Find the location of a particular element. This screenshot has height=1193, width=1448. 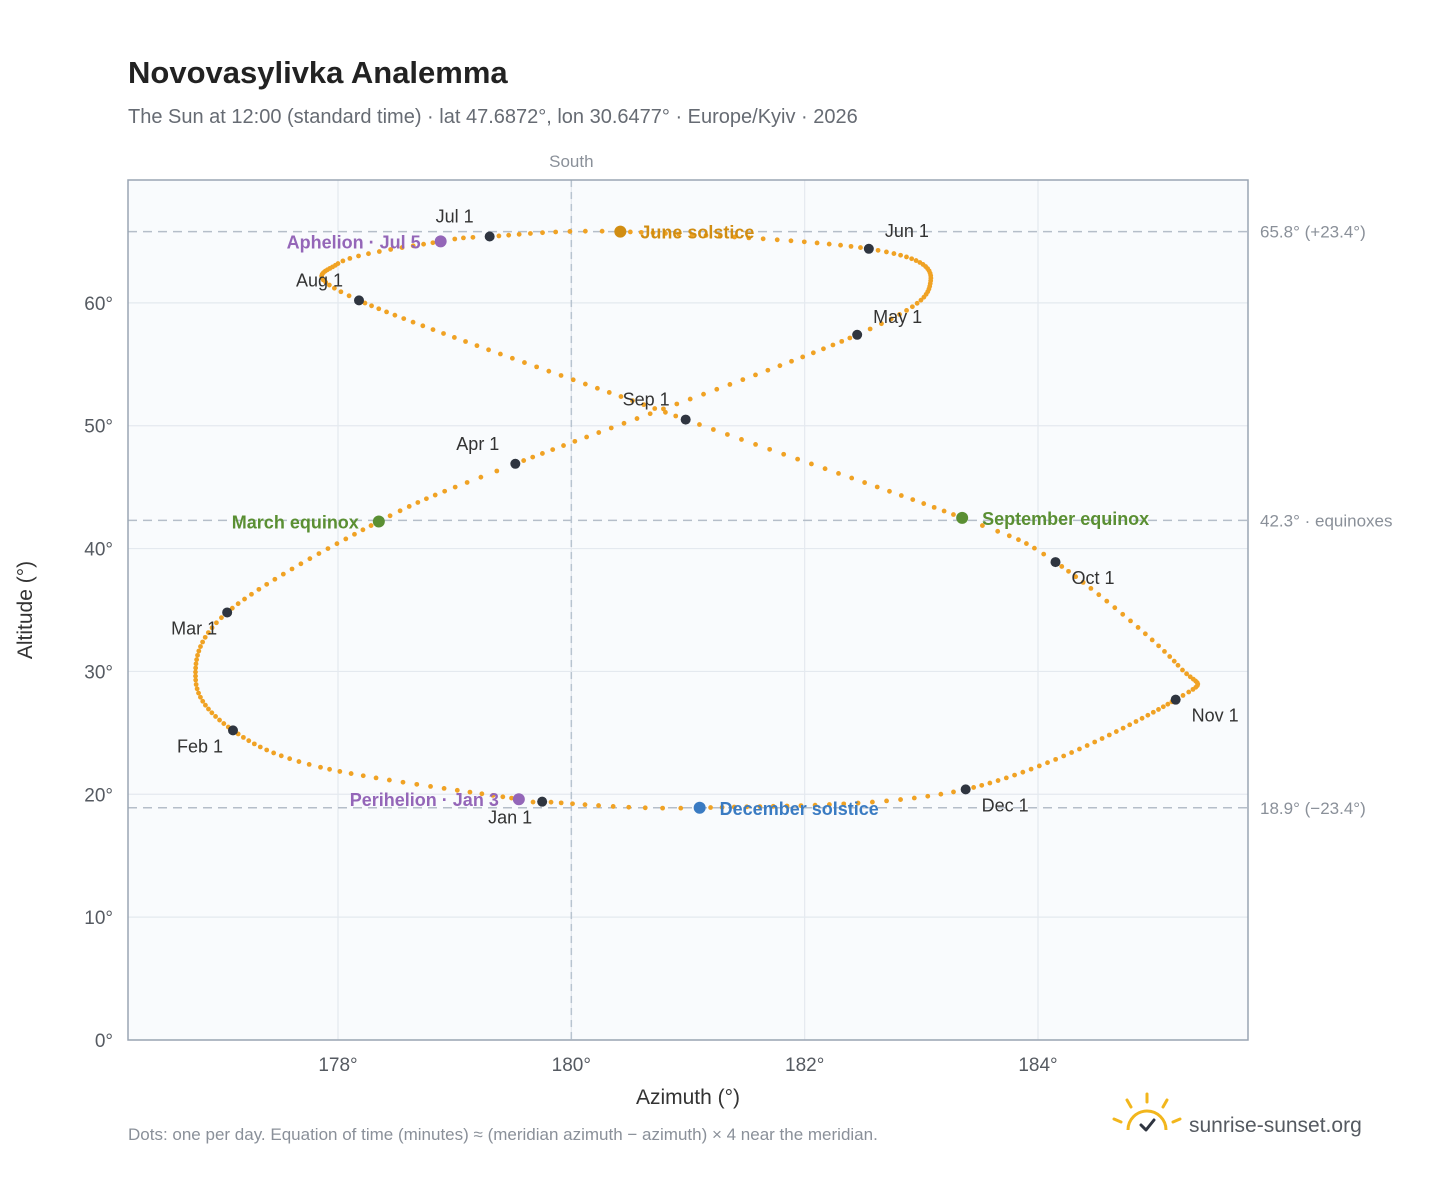

brand-name: sunrise-sunset.org is located at coordinates (1275, 1125).